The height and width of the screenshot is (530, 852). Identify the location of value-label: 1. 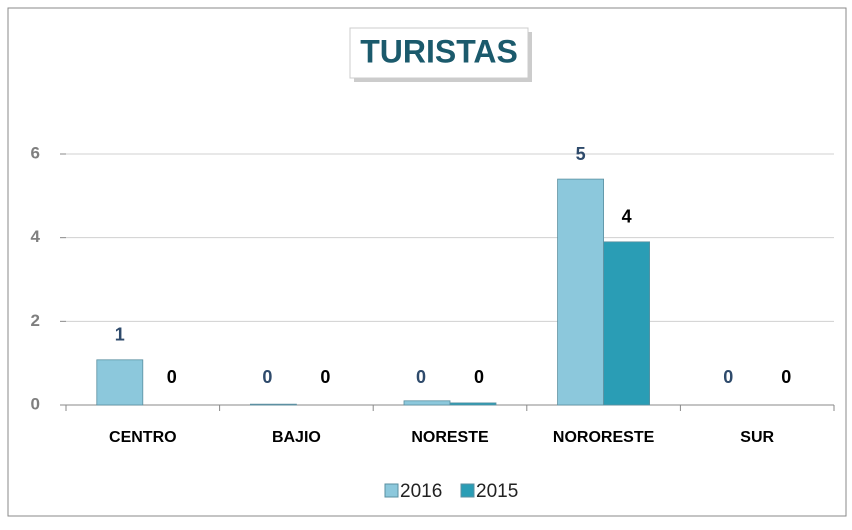
(120, 335).